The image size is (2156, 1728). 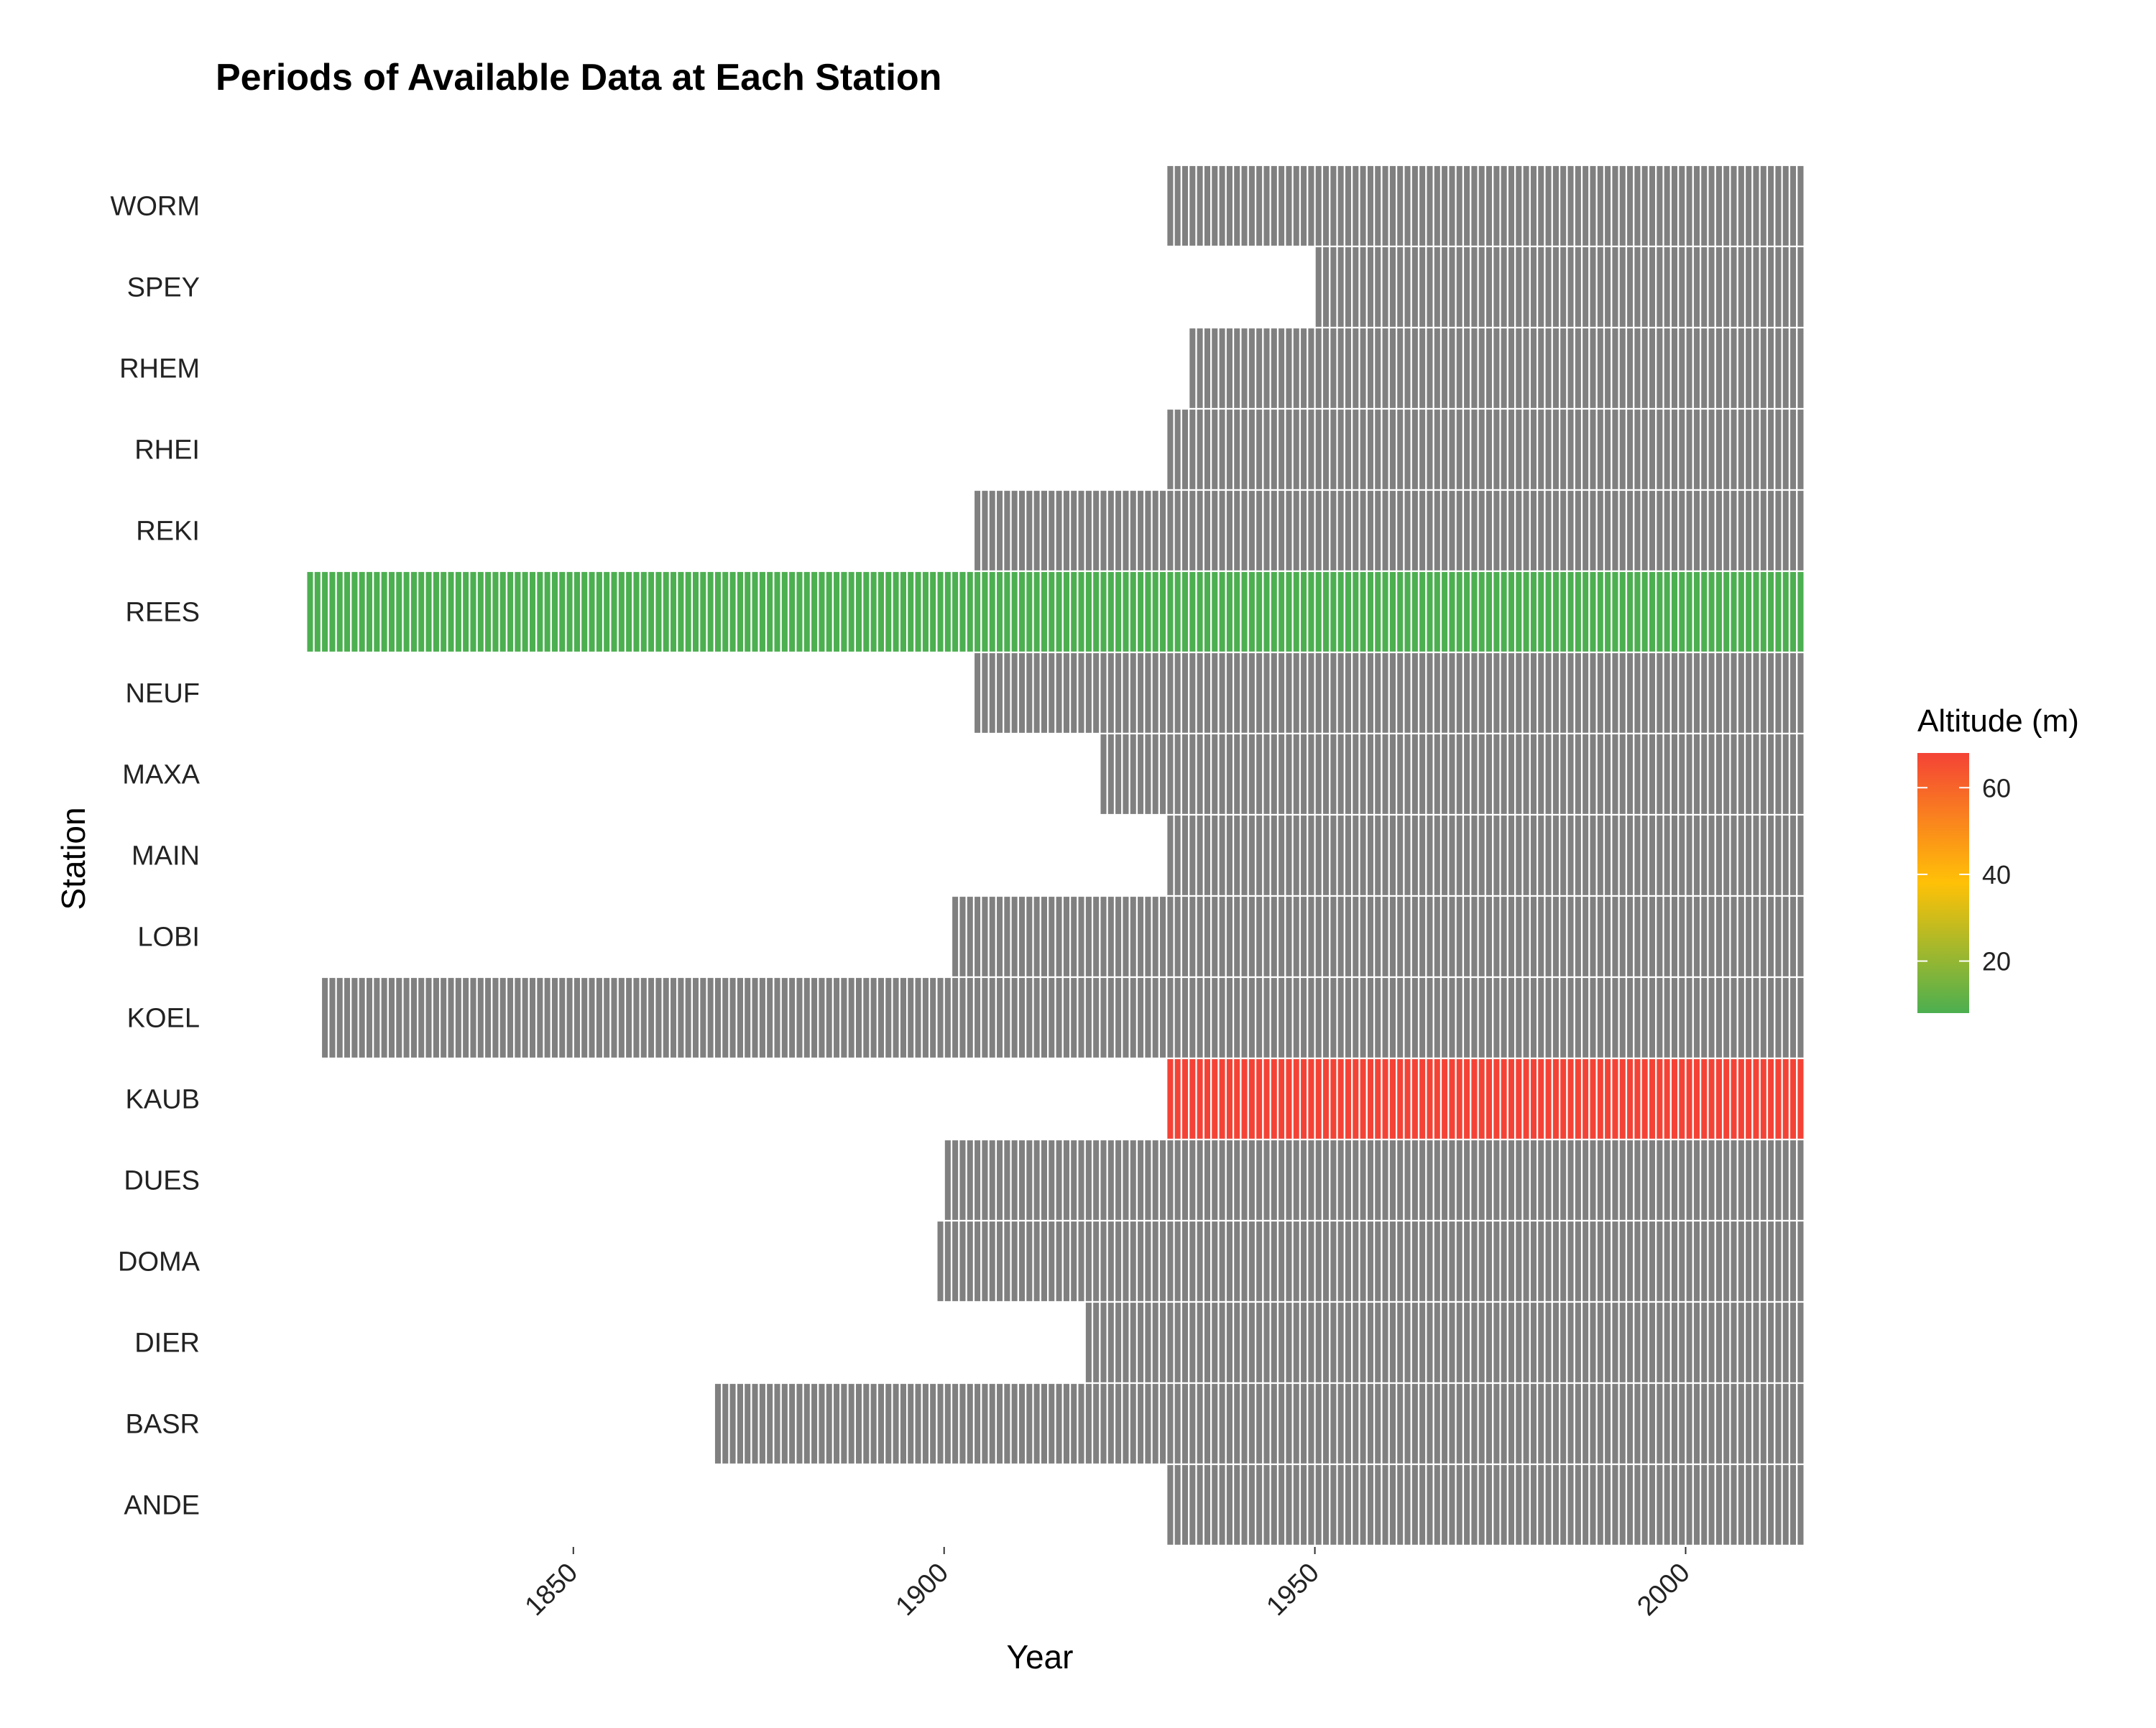 I want to click on tile-rees-1990, so click(x=1615, y=612).